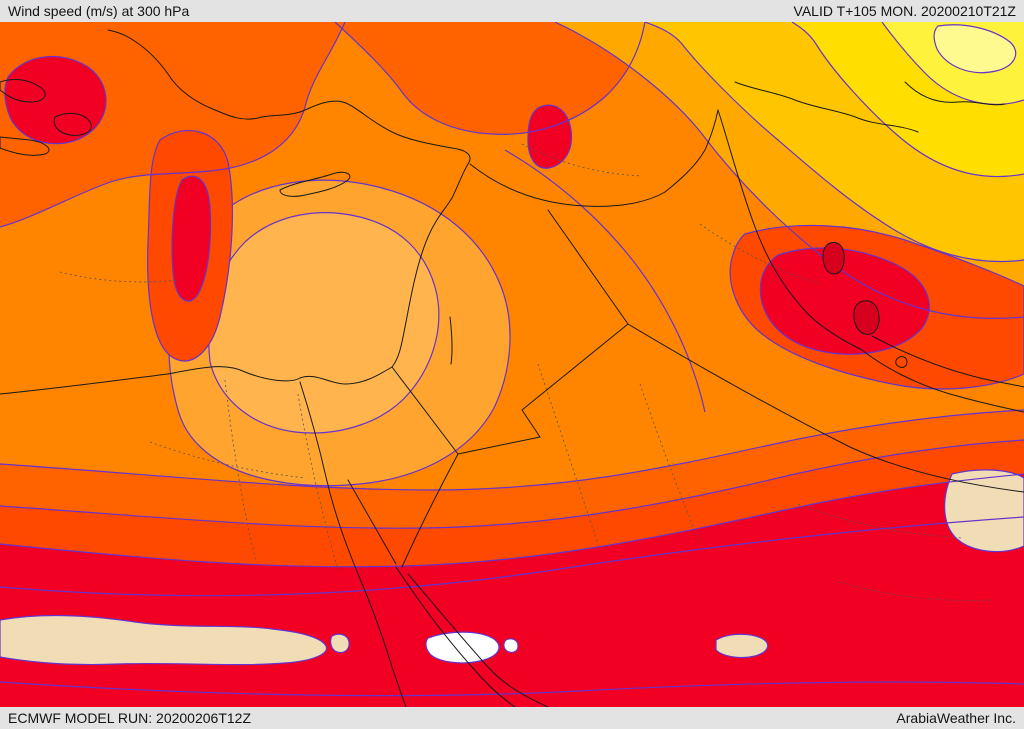 This screenshot has width=1024, height=729. Describe the element at coordinates (844, 301) in the screenshot. I see `blob-right-red` at that location.